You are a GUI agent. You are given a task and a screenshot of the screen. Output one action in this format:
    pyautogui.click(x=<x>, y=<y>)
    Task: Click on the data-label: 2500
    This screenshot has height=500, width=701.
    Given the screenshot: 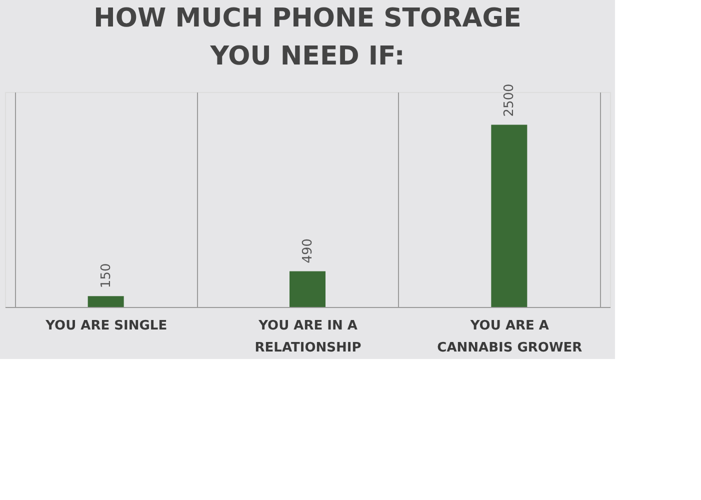 What is the action you would take?
    pyautogui.click(x=510, y=100)
    